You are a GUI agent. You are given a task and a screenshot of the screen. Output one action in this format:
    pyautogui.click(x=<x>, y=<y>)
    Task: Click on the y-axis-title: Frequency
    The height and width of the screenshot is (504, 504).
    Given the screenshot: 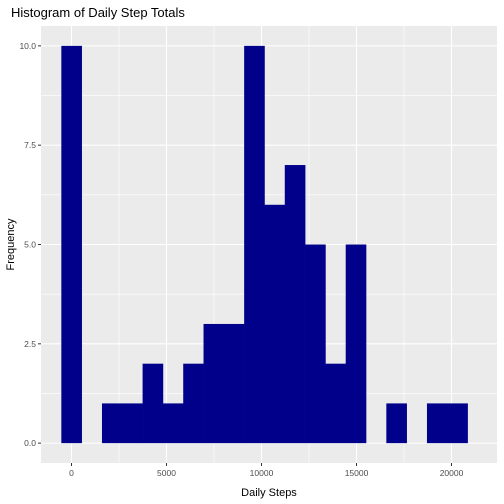 What is the action you would take?
    pyautogui.click(x=11, y=244)
    